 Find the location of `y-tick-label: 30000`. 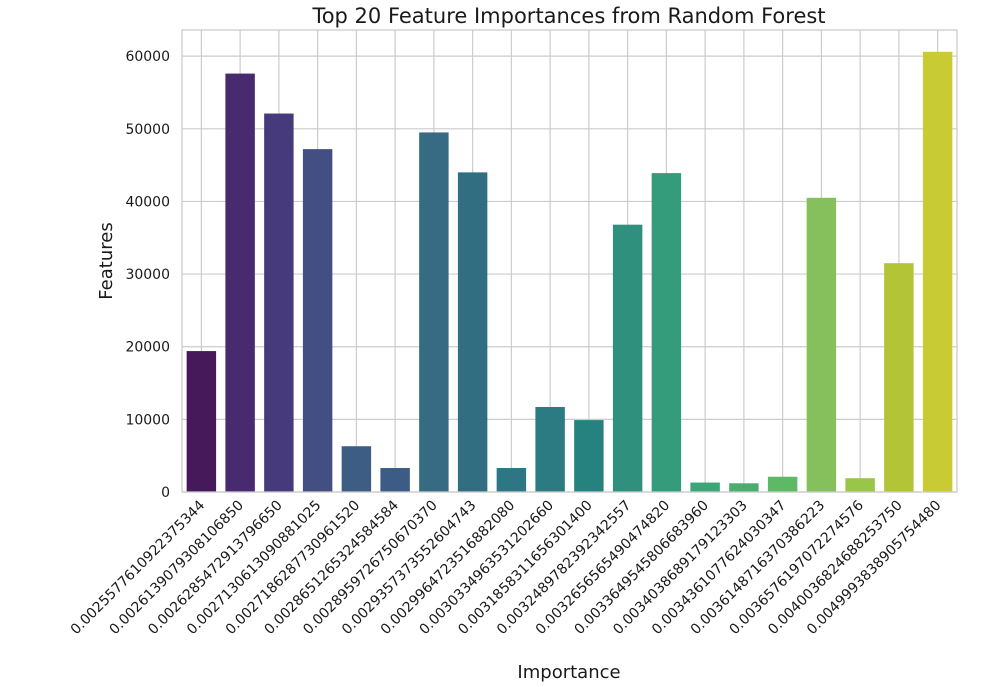

y-tick-label: 30000 is located at coordinates (147, 275).